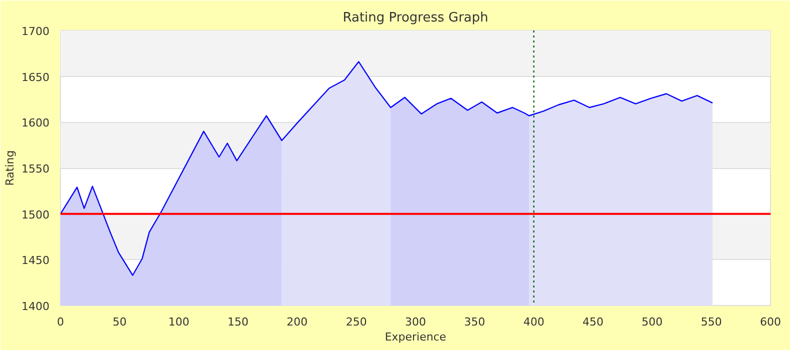 The height and width of the screenshot is (350, 790). I want to click on x-tick-label: 600, so click(770, 322).